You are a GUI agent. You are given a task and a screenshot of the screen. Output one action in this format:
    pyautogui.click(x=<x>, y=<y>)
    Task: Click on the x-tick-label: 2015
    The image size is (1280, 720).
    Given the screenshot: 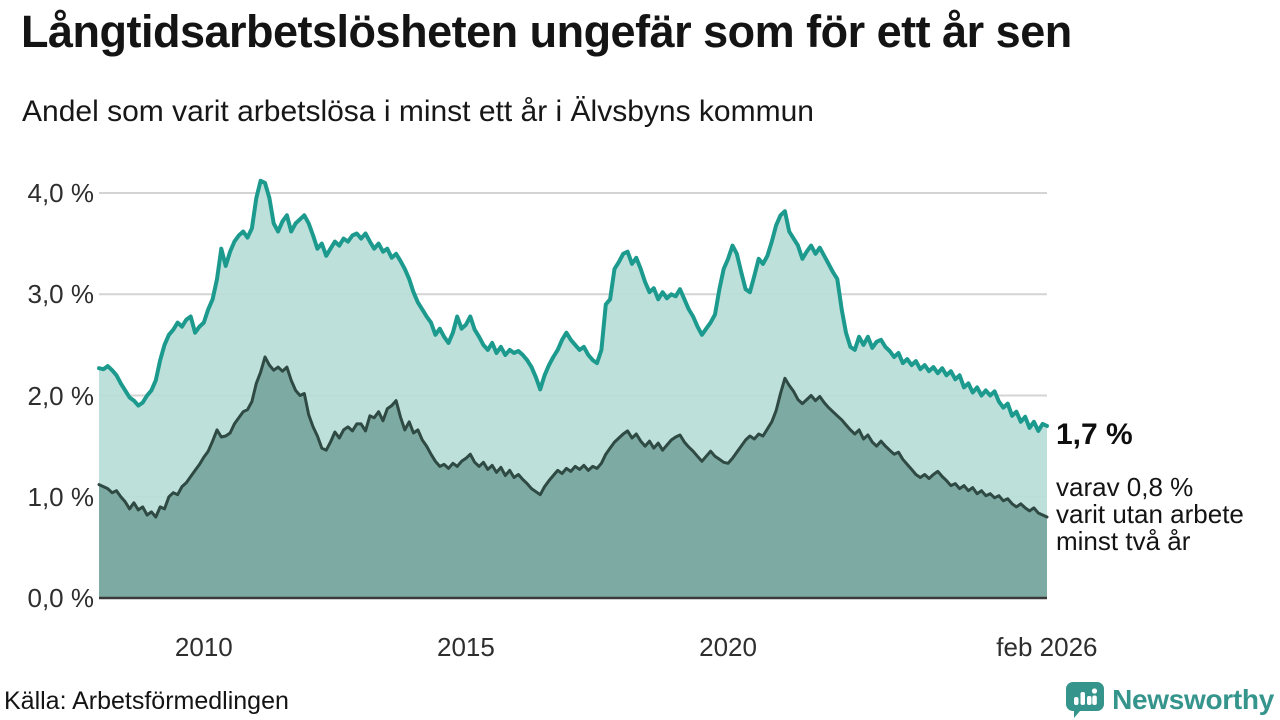 What is the action you would take?
    pyautogui.click(x=466, y=647)
    